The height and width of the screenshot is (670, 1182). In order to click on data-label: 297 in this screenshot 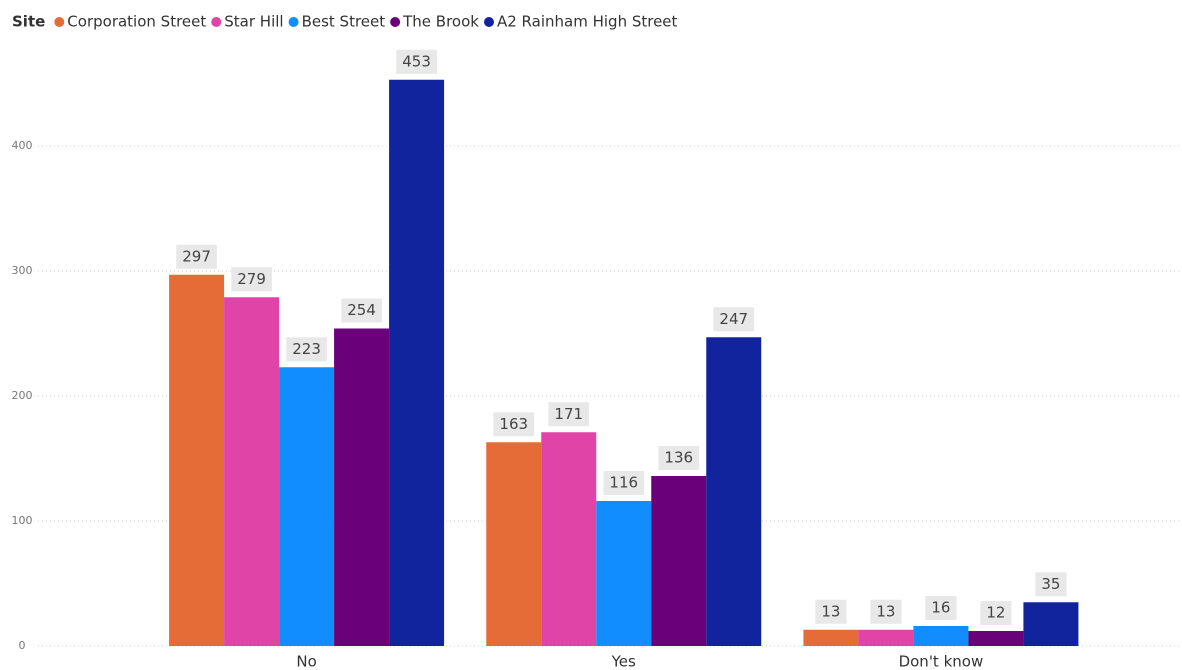, I will do `click(196, 256)`.